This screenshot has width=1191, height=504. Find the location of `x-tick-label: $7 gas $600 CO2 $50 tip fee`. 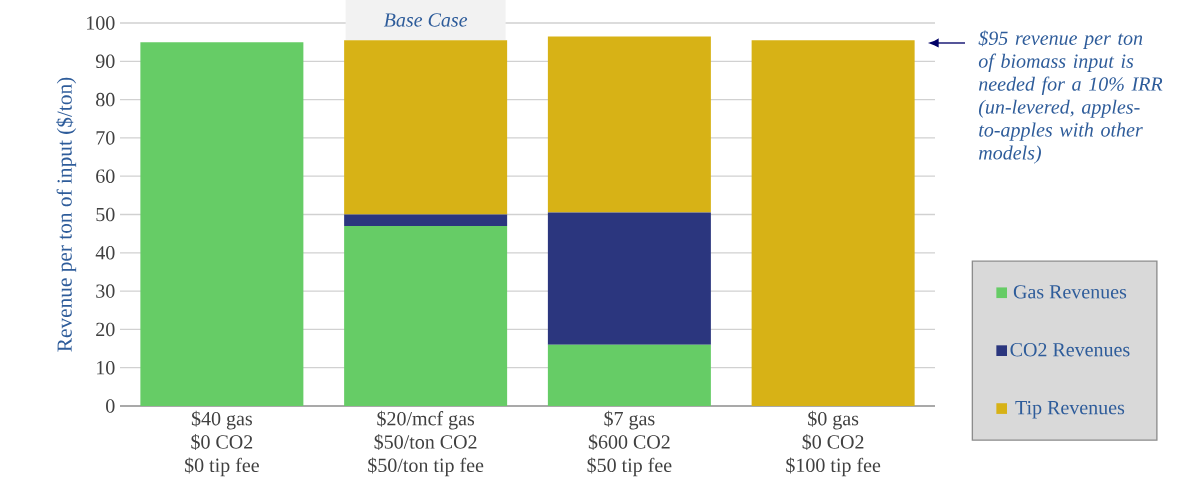

x-tick-label: $7 gas $600 CO2 $50 tip fee is located at coordinates (629, 443).